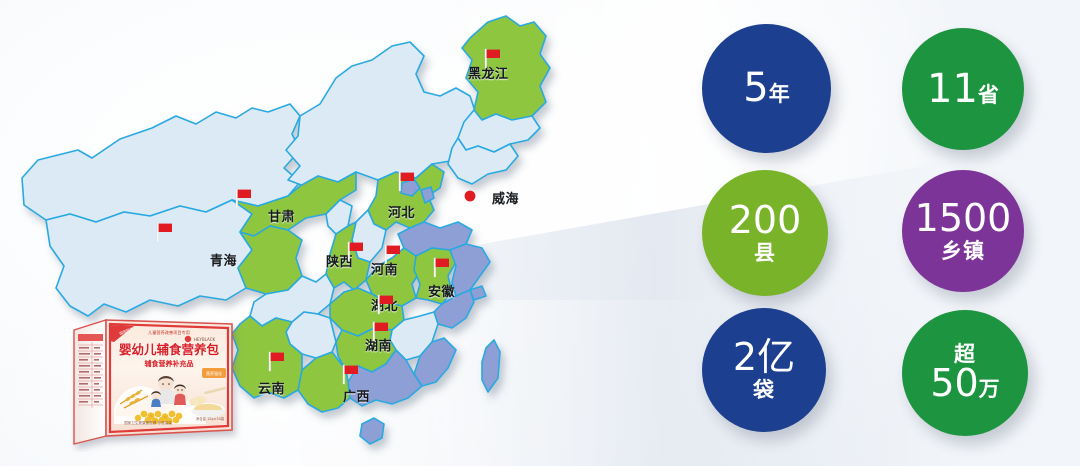 The height and width of the screenshot is (466, 1080). I want to click on province-jilin, so click(499, 131).